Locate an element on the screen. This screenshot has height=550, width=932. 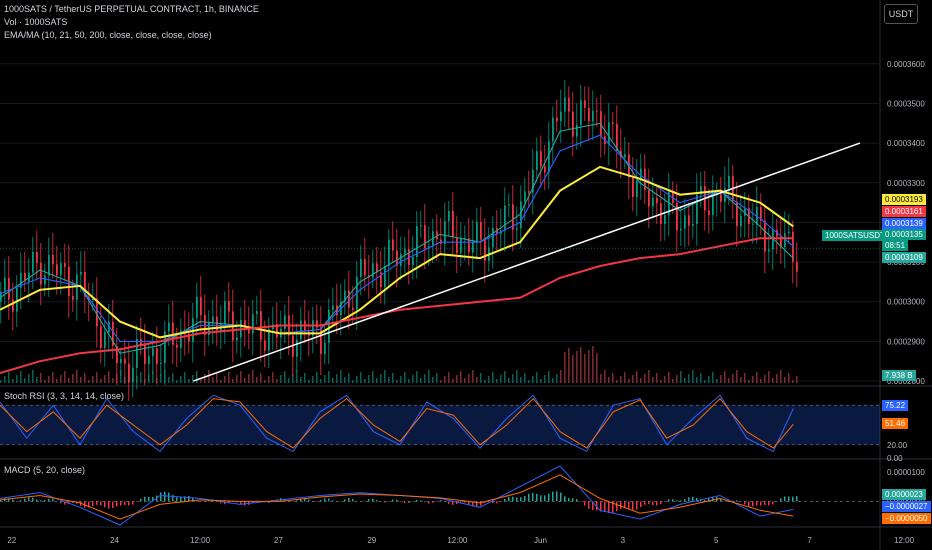
last-price-tag: 0.0003135 is located at coordinates (904, 234).